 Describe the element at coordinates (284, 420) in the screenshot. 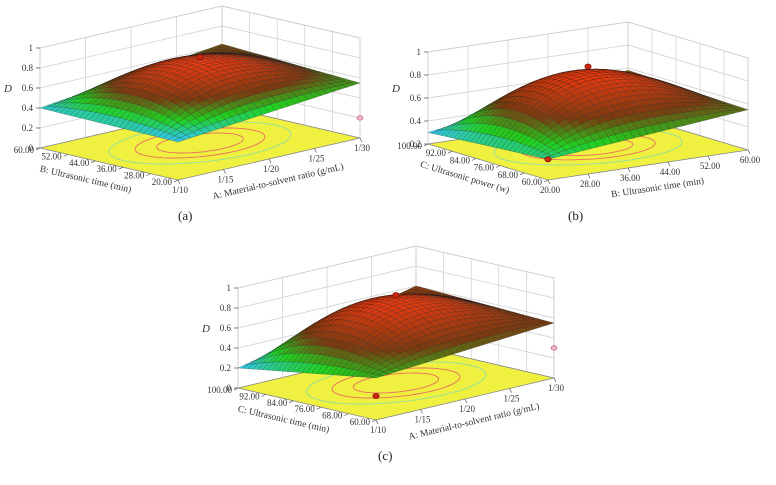

I see `y-axis-label: C: Ultrasonic time (min)` at that location.